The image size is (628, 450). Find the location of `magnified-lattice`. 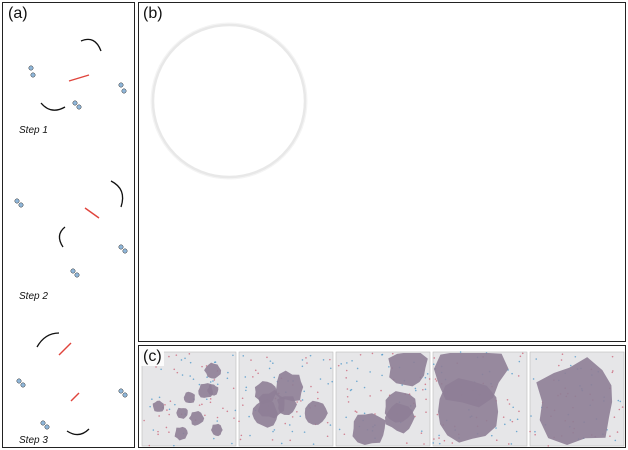

magnified-lattice is located at coordinates (229, 101).